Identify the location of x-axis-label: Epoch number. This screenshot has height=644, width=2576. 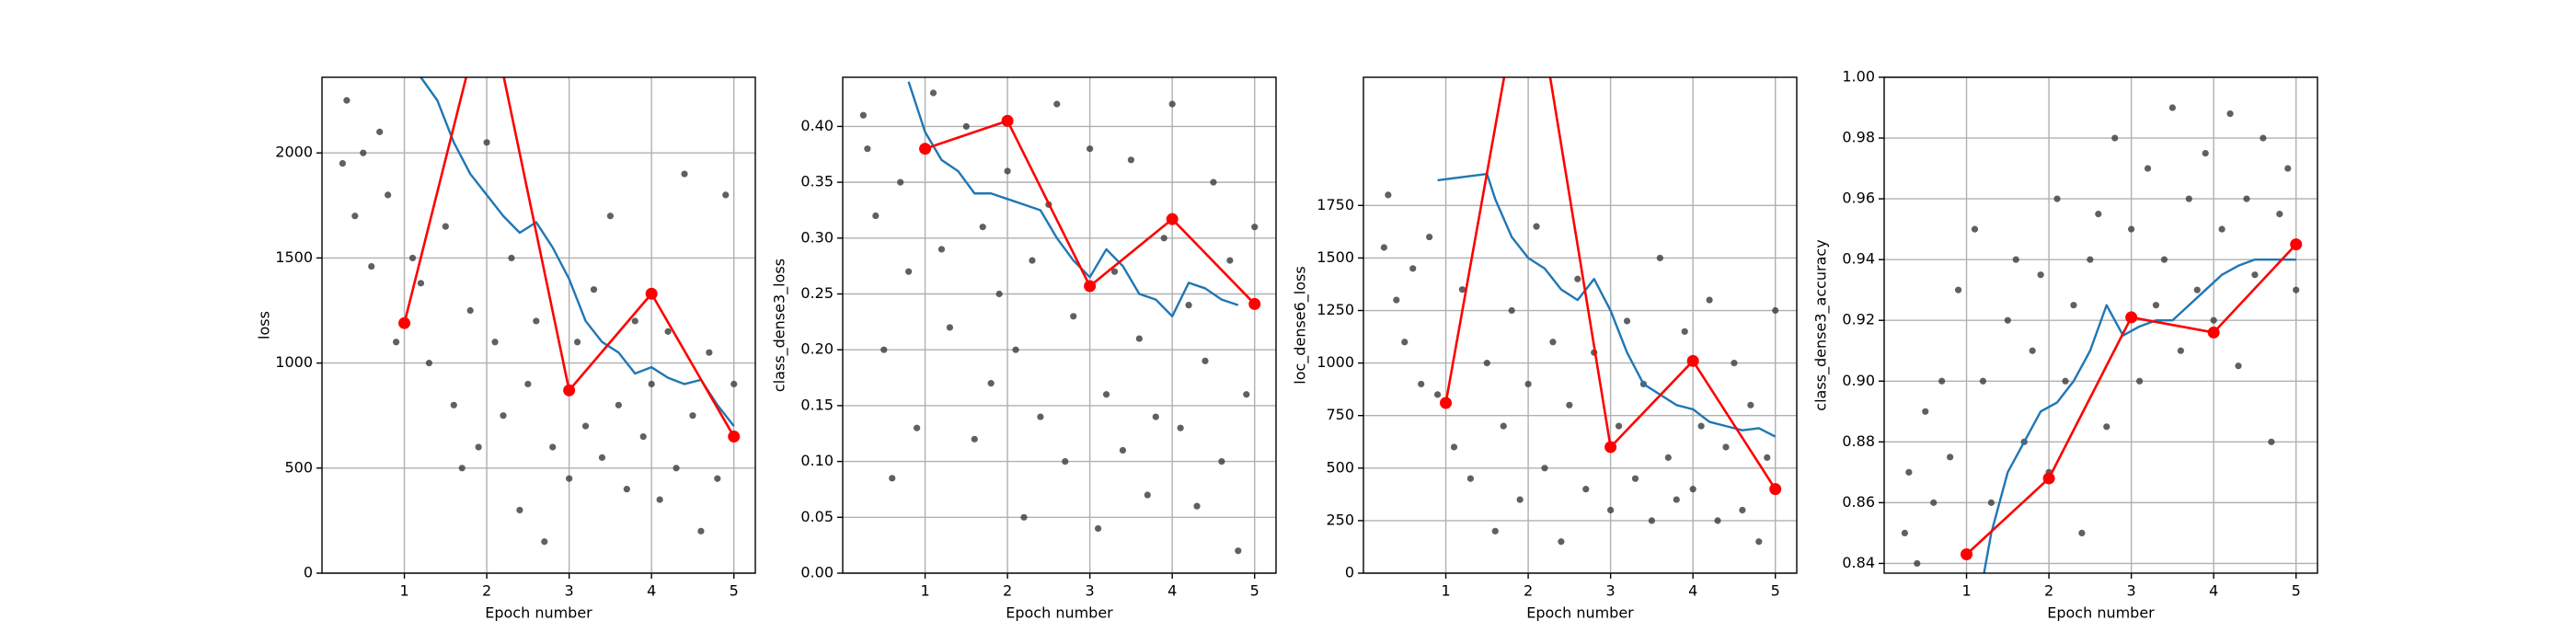
(1580, 613).